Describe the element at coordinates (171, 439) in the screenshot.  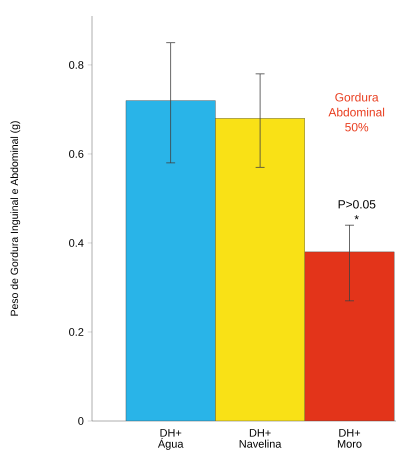
I see `x-tick-label: DH+ Água` at that location.